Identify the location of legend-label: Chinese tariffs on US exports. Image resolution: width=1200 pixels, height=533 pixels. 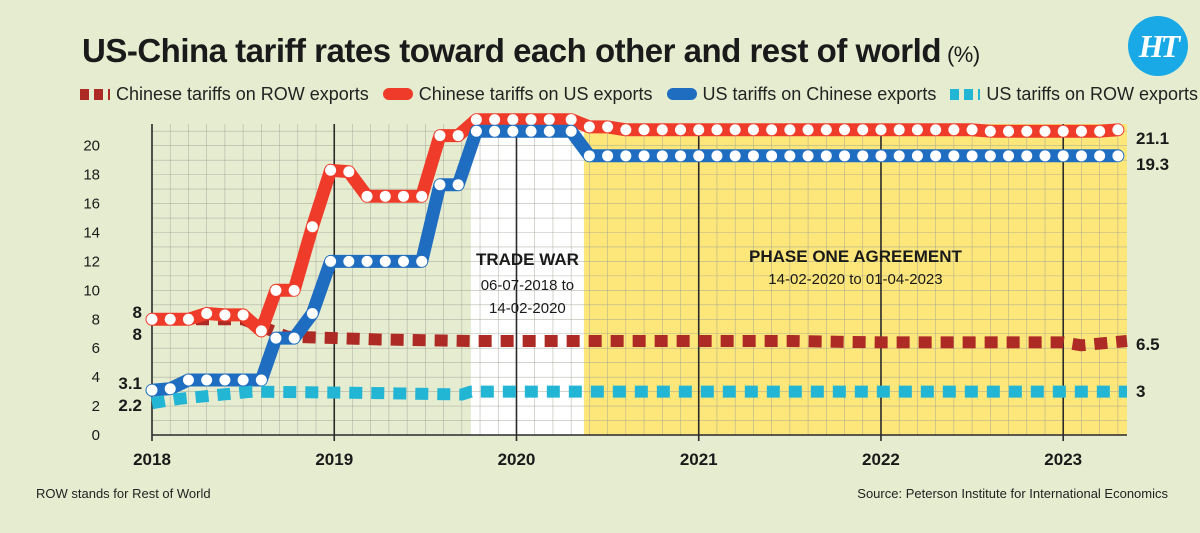
(535, 93).